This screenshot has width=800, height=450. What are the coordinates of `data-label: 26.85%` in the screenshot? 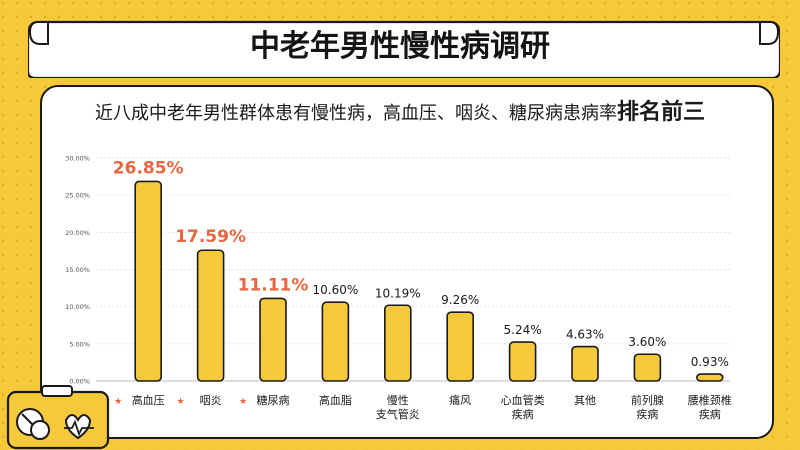 It's located at (148, 168).